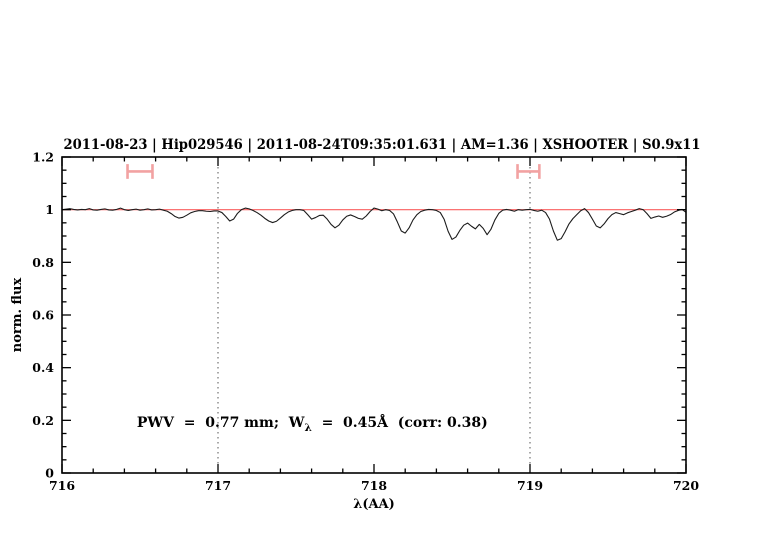 The image size is (782, 546). I want to click on range-markers, so click(333, 171).